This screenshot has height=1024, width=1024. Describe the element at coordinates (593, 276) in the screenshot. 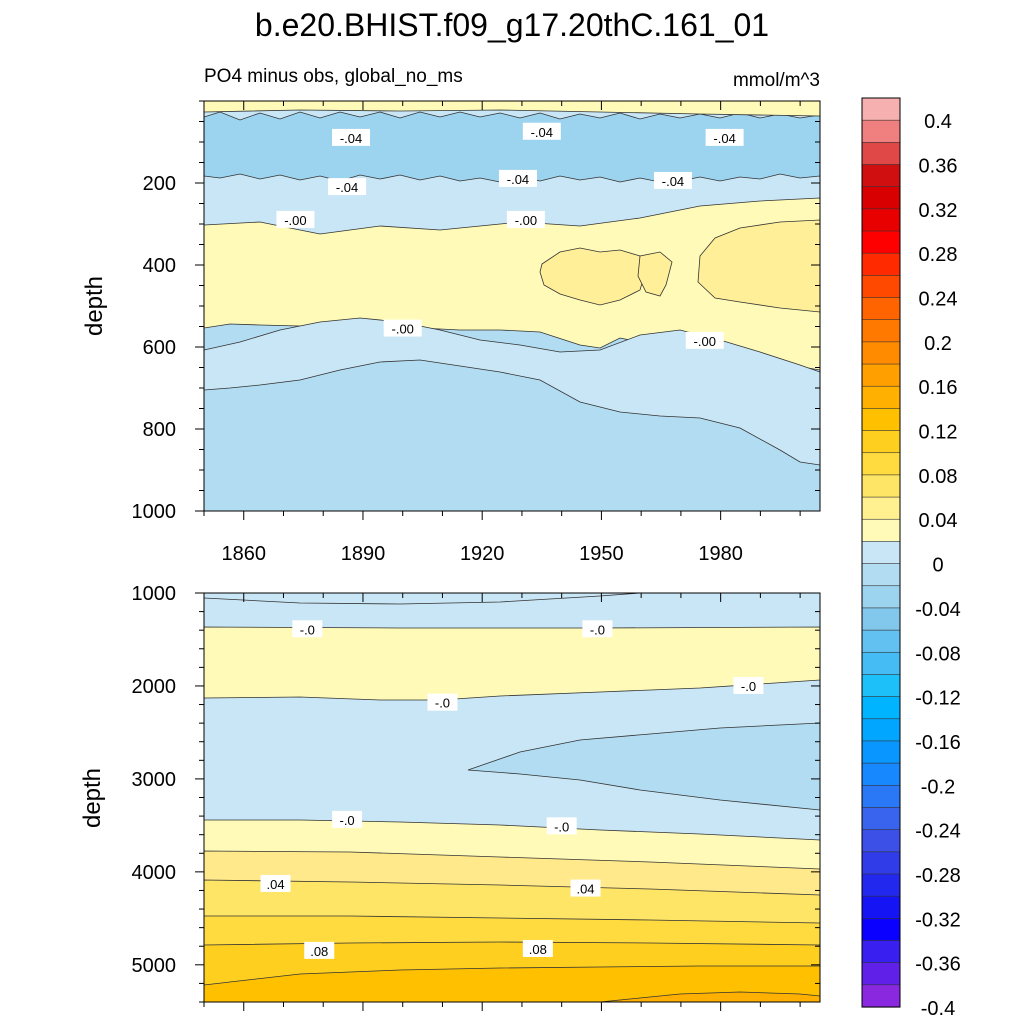

I see `upper-pocket-1950s` at that location.